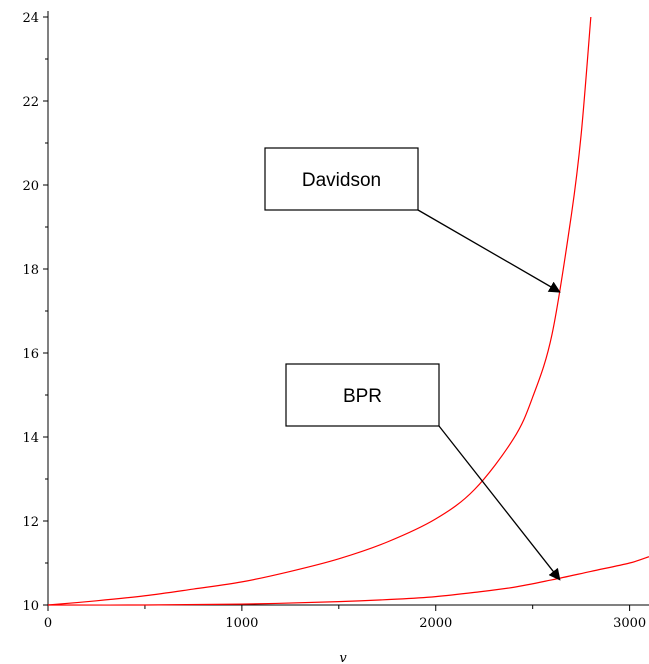 The width and height of the screenshot is (649, 664). I want to click on callout-label: BPR, so click(362, 396).